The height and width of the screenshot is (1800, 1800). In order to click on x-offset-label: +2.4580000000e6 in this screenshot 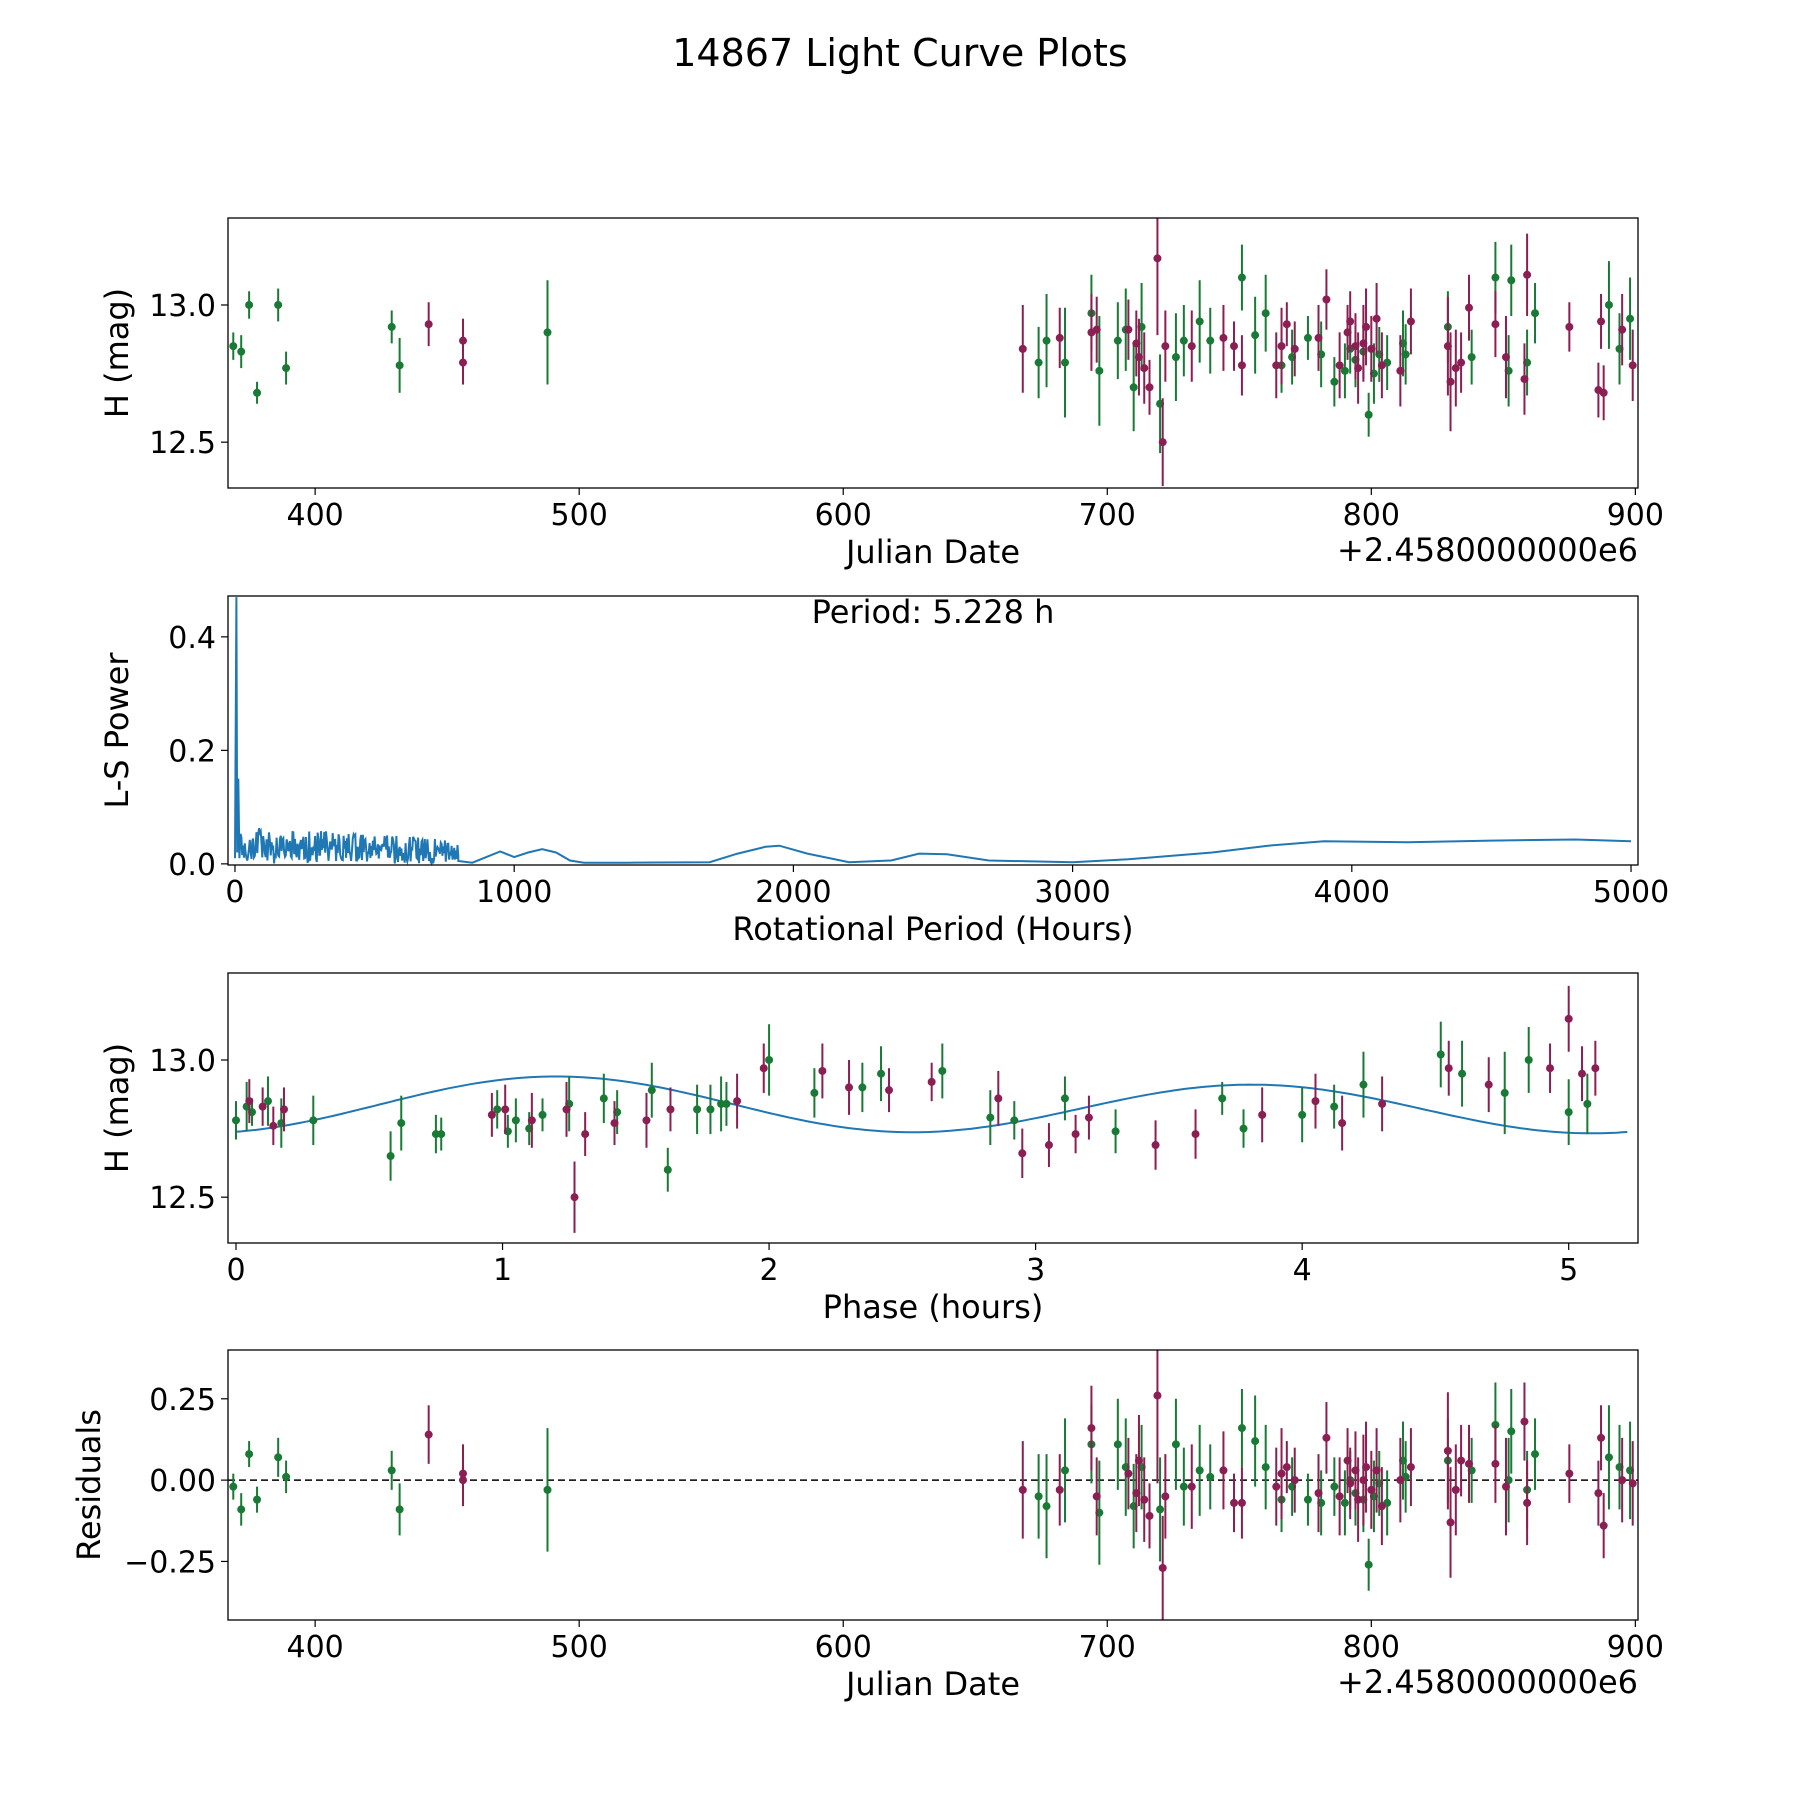, I will do `click(1487, 1682)`.